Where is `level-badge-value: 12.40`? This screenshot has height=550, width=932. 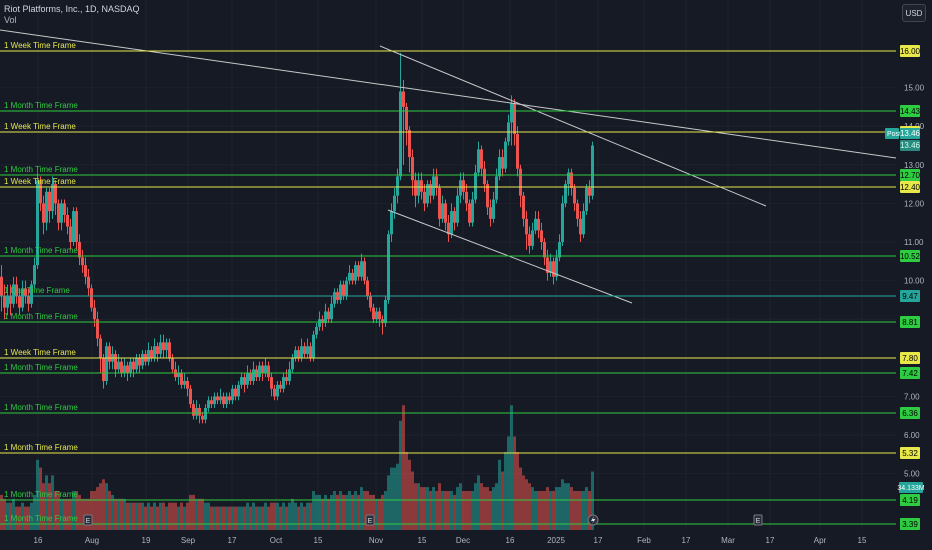 level-badge-value: 12.40 is located at coordinates (910, 187).